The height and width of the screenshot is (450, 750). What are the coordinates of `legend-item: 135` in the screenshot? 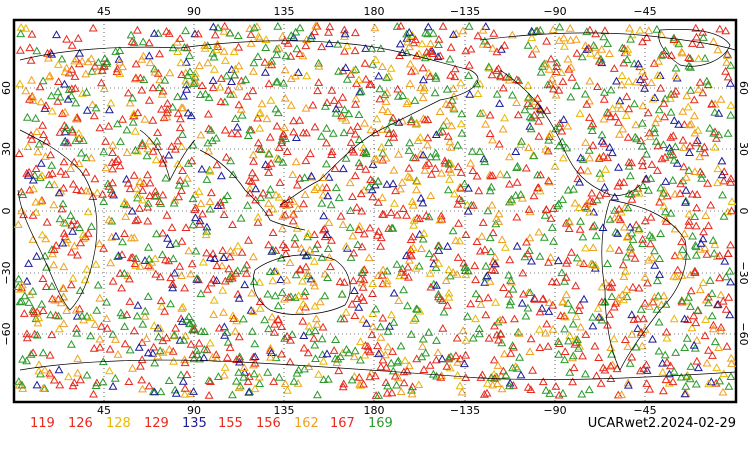 It's located at (194, 423).